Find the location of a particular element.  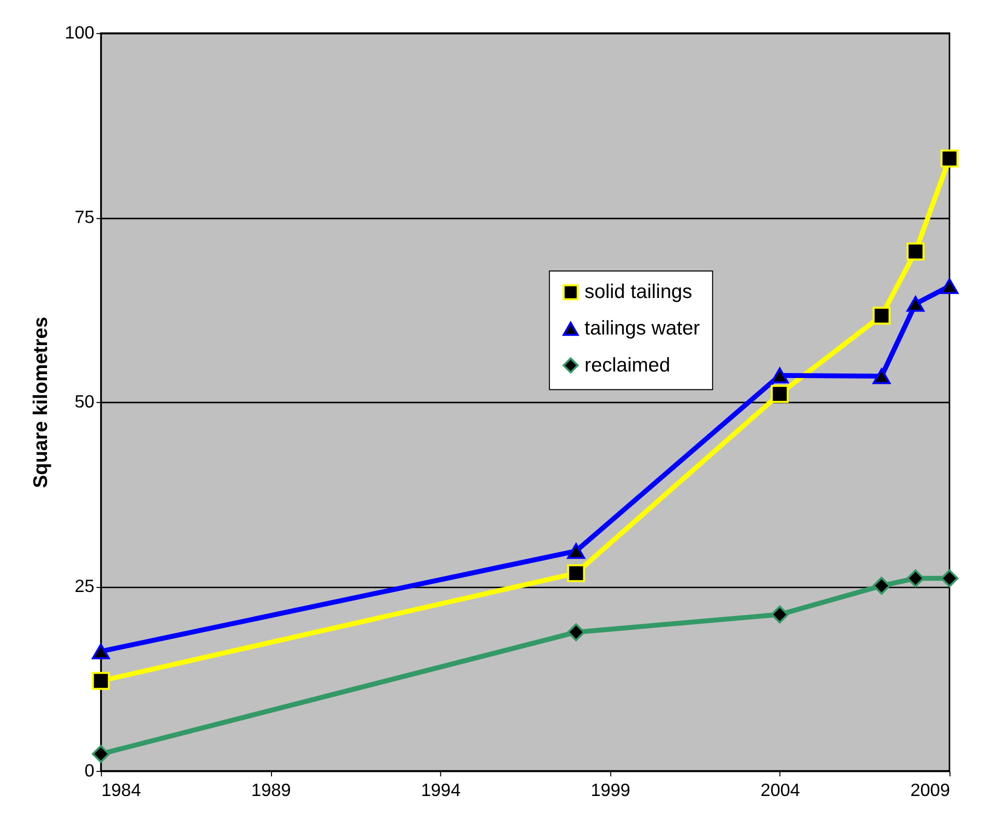

y-axis-title: Square kilometres is located at coordinates (41, 402).